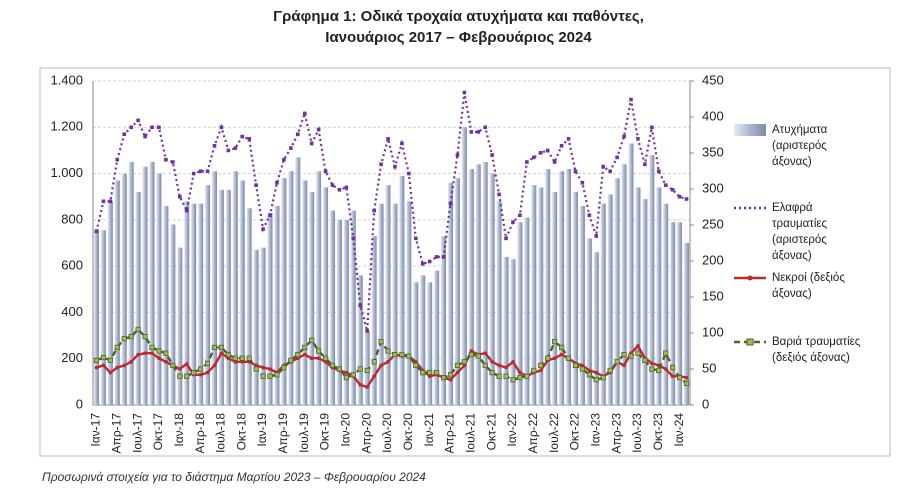  I want to click on legend-marker, so click(750, 342).